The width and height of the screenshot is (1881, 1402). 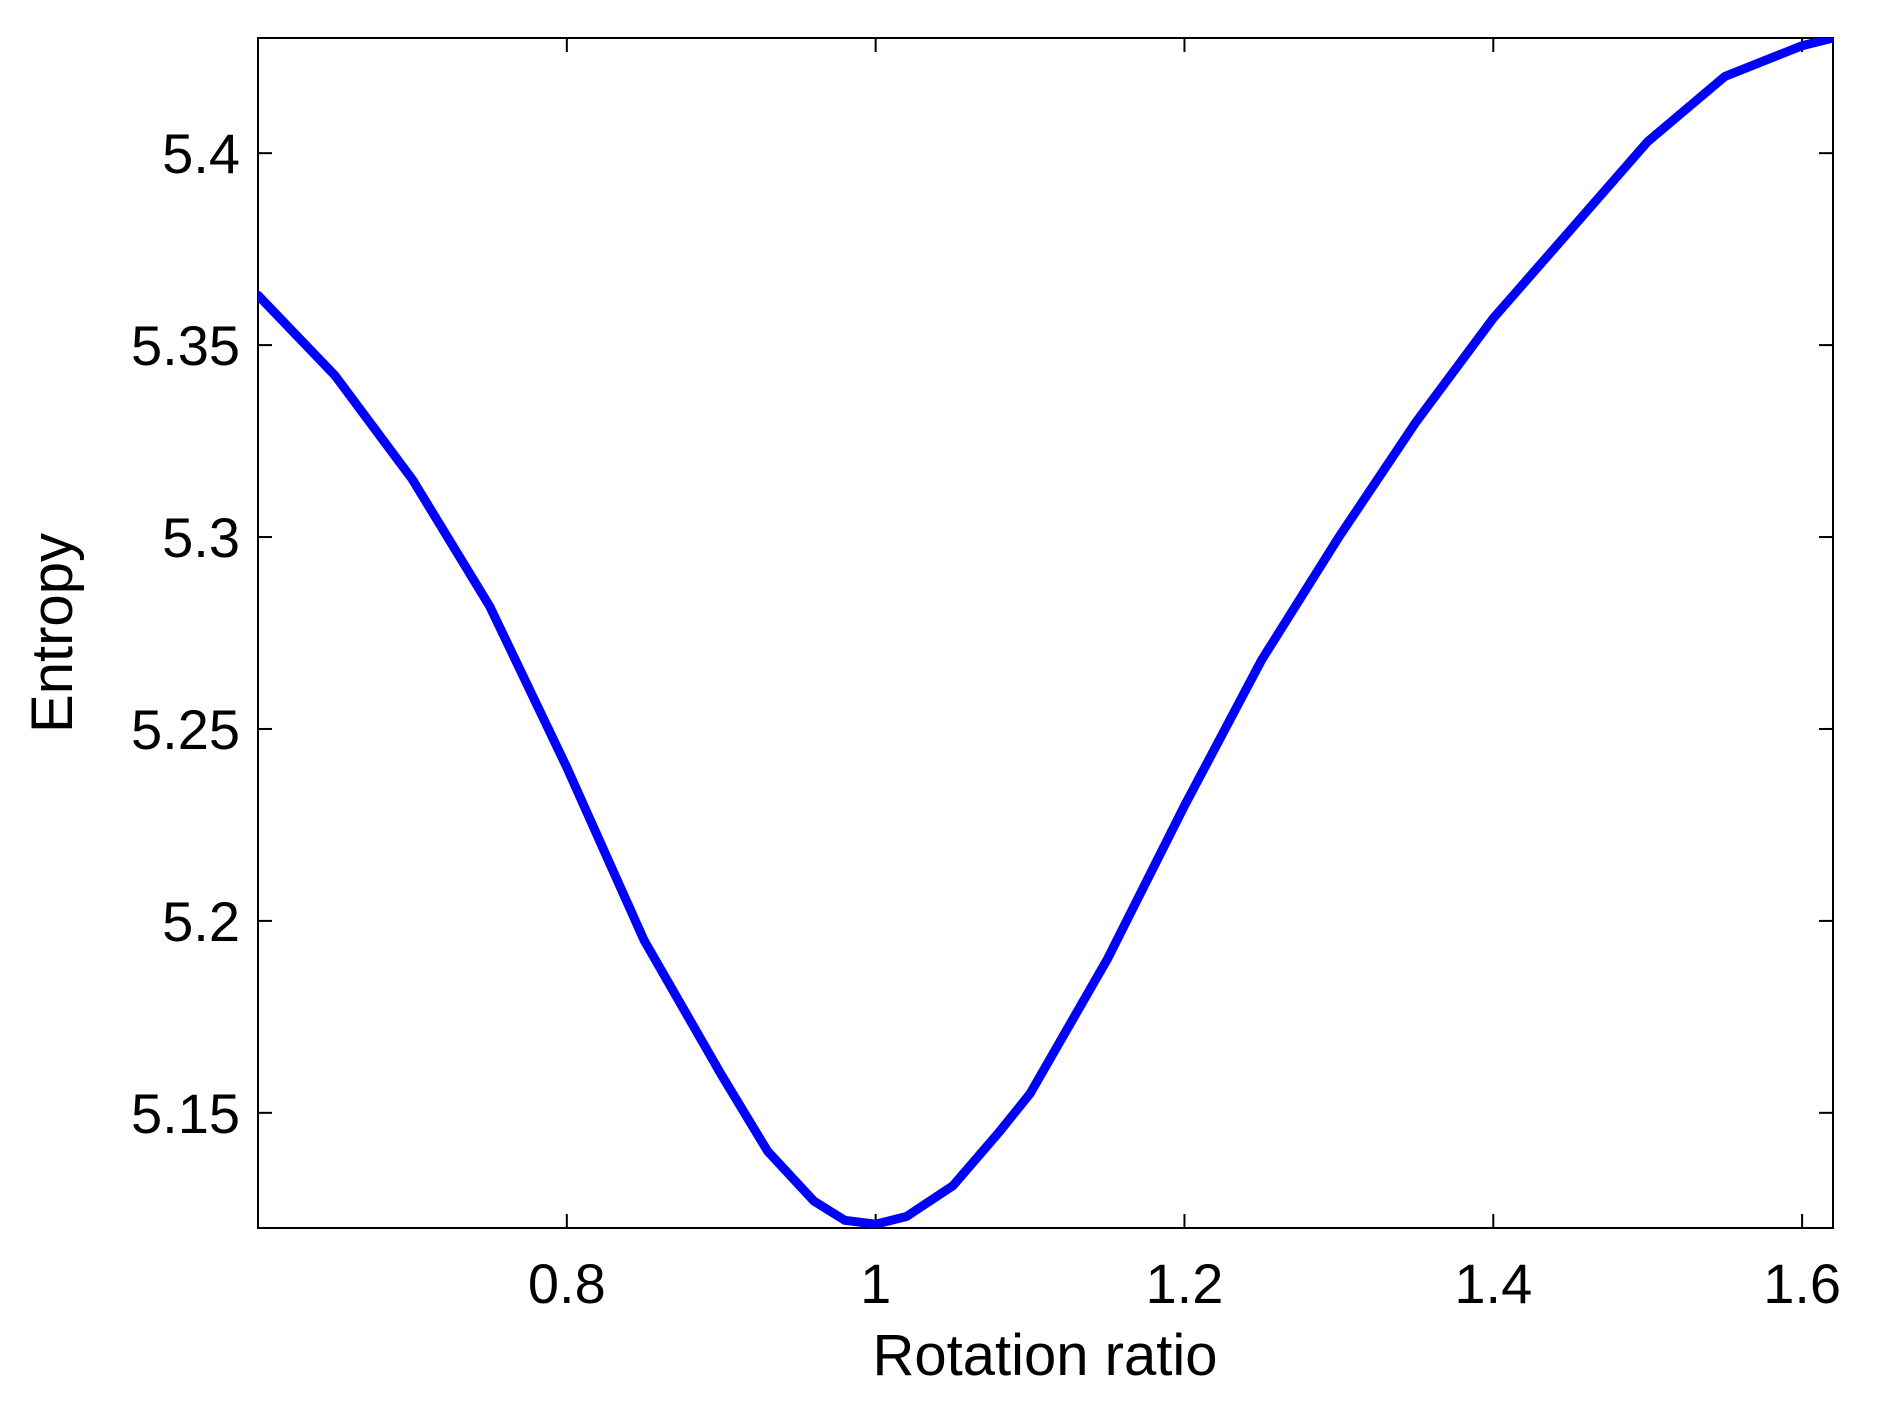 I want to click on y-tick-label: 5.35, so click(x=185, y=345).